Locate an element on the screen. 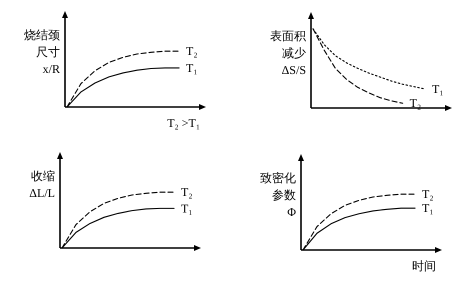 Image resolution: width=467 pixels, height=285 pixels. x-axis-title: T₂ >T₁ is located at coordinates (183, 123).